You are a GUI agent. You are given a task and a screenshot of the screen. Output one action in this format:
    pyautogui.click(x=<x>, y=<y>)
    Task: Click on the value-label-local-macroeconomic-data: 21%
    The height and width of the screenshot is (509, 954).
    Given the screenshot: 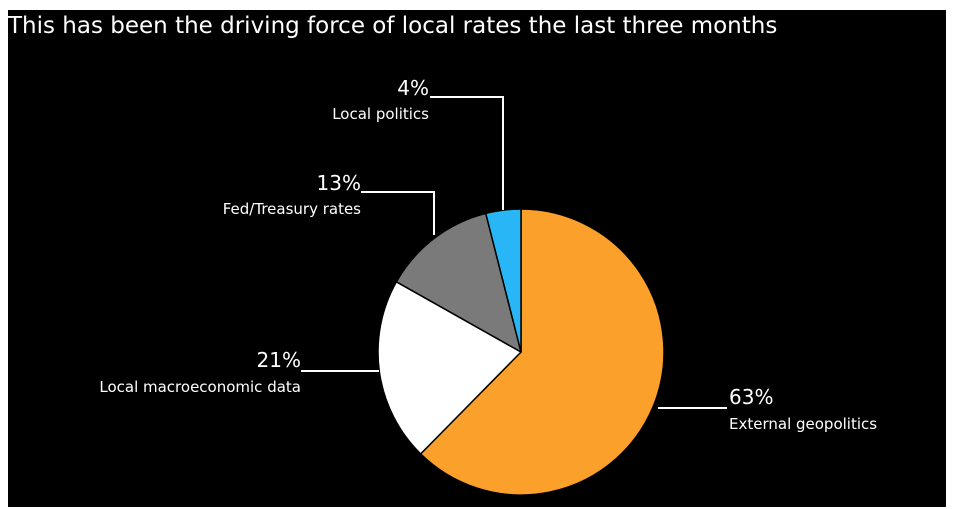 What is the action you would take?
    pyautogui.click(x=279, y=360)
    